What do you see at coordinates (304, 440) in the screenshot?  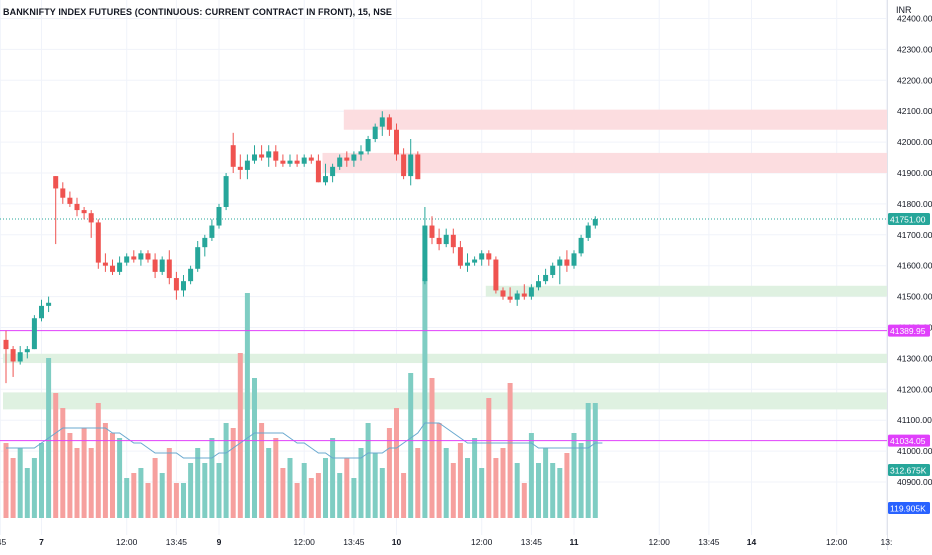 I see `volume-ma-line` at bounding box center [304, 440].